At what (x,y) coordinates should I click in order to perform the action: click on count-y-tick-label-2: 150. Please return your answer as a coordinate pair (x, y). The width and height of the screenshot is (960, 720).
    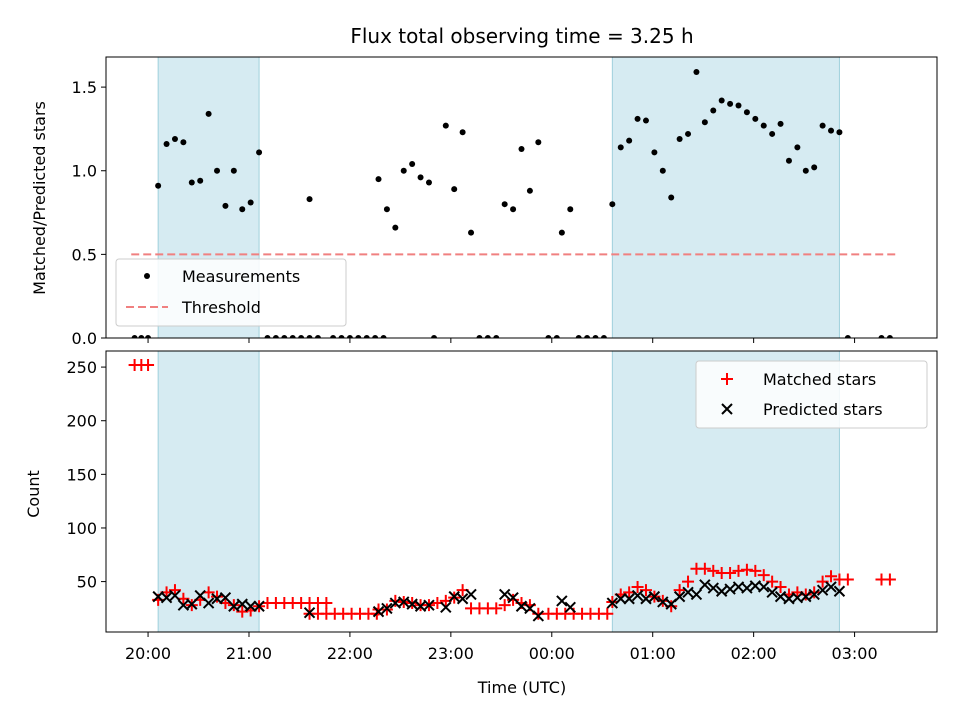
    Looking at the image, I should click on (81, 474).